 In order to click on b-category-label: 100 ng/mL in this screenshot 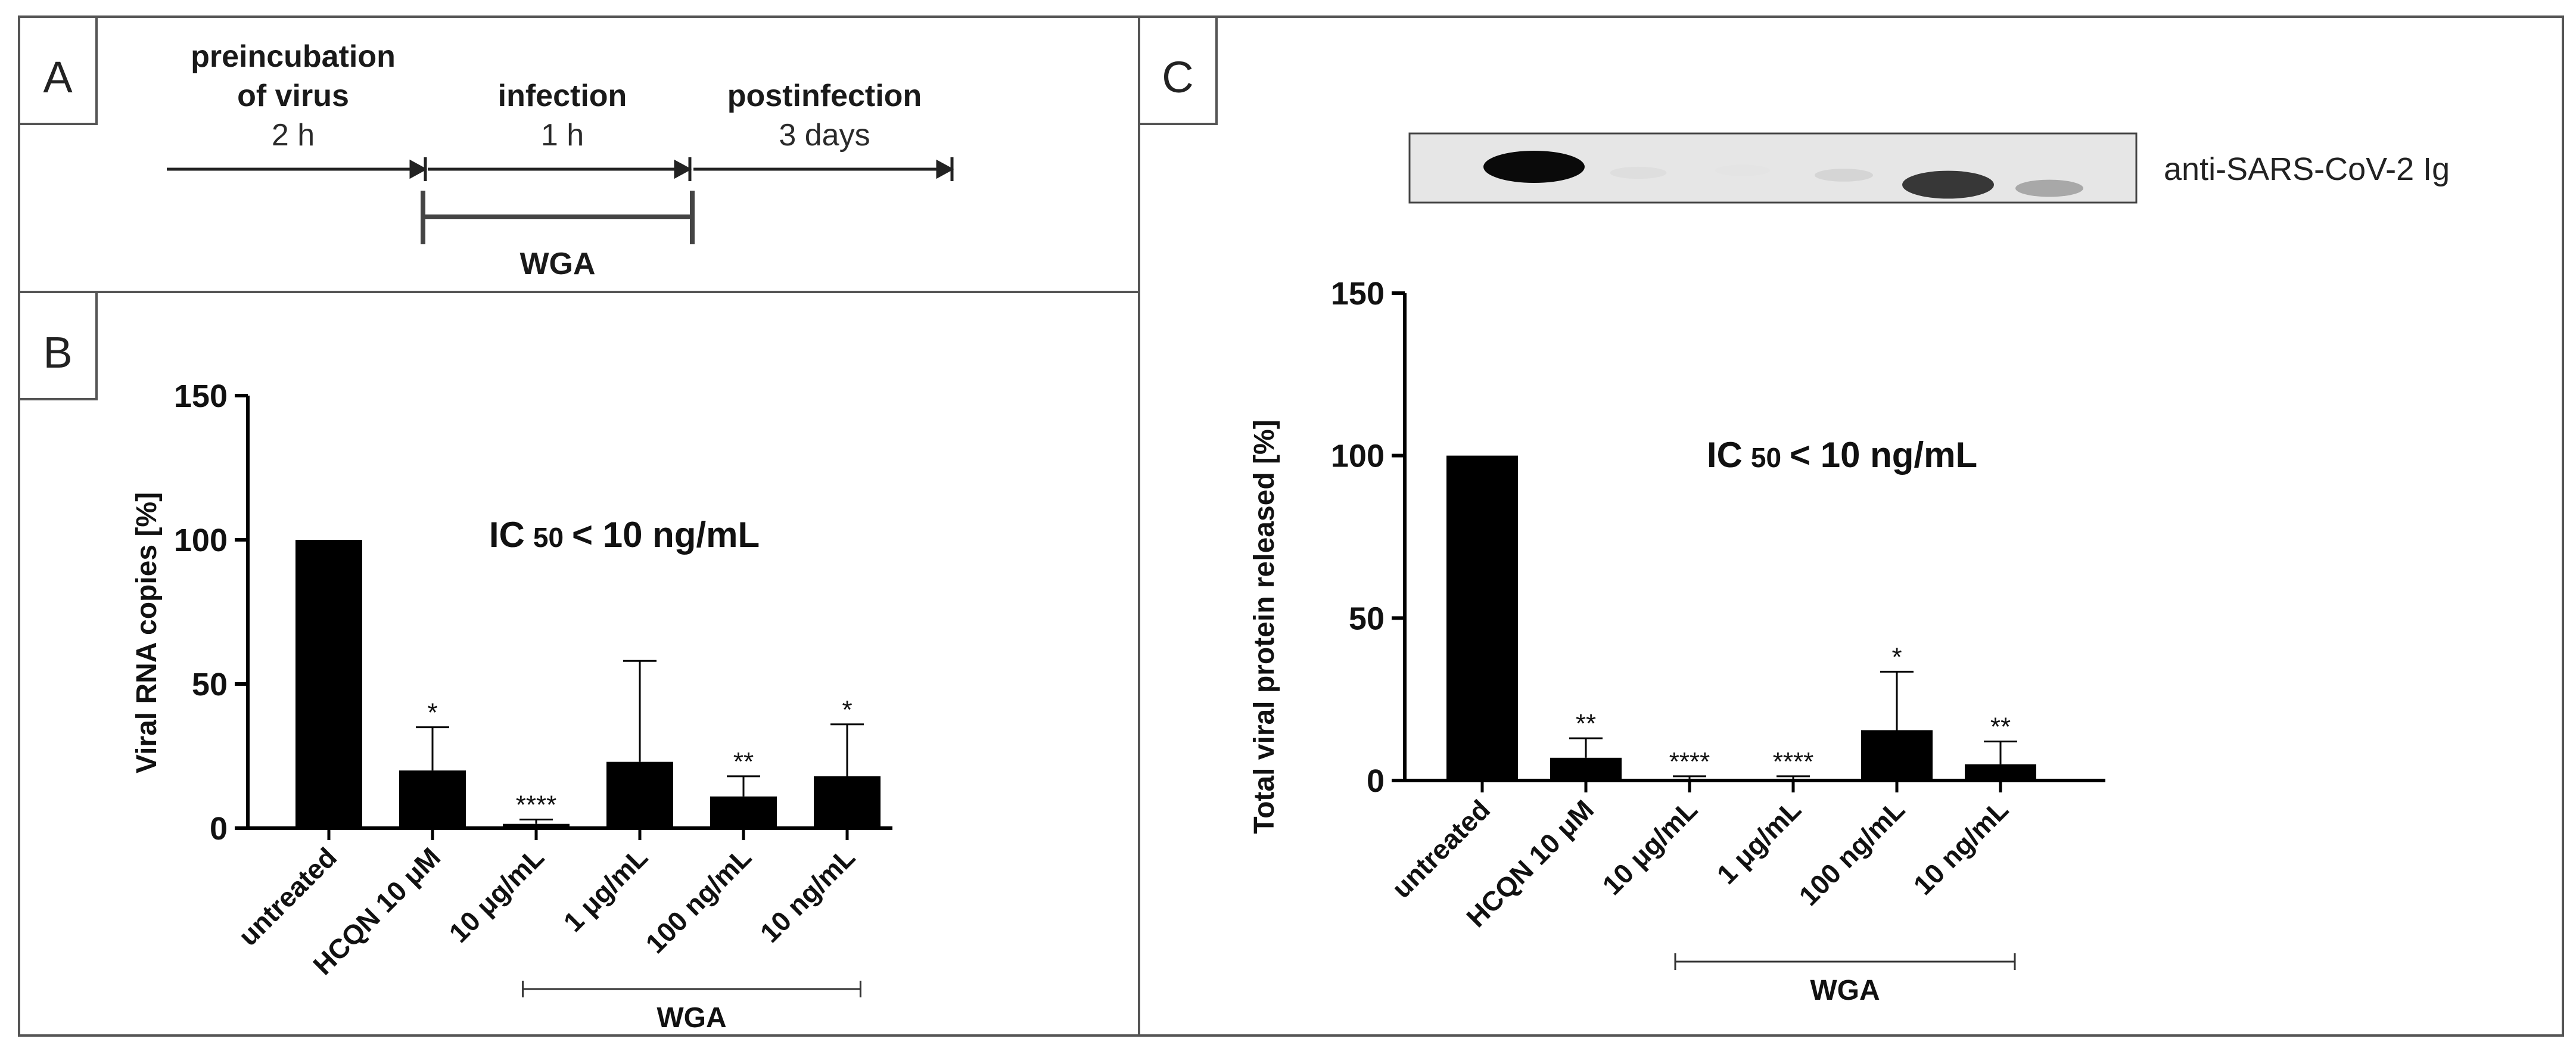, I will do `click(698, 900)`.